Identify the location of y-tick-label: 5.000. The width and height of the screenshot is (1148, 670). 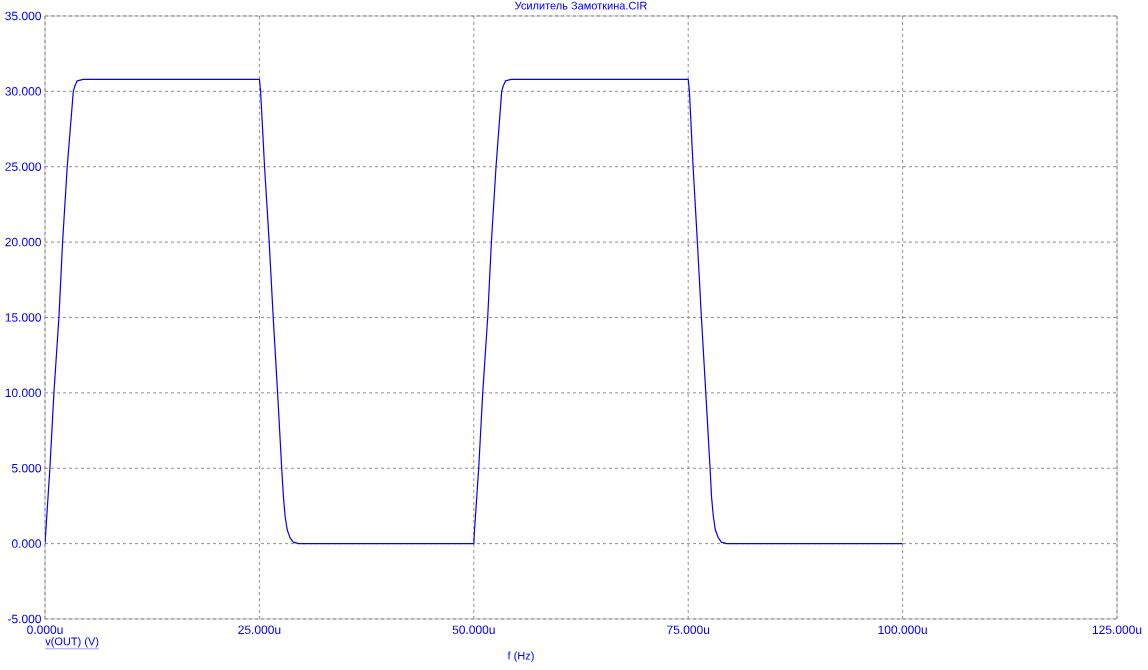
(26, 468).